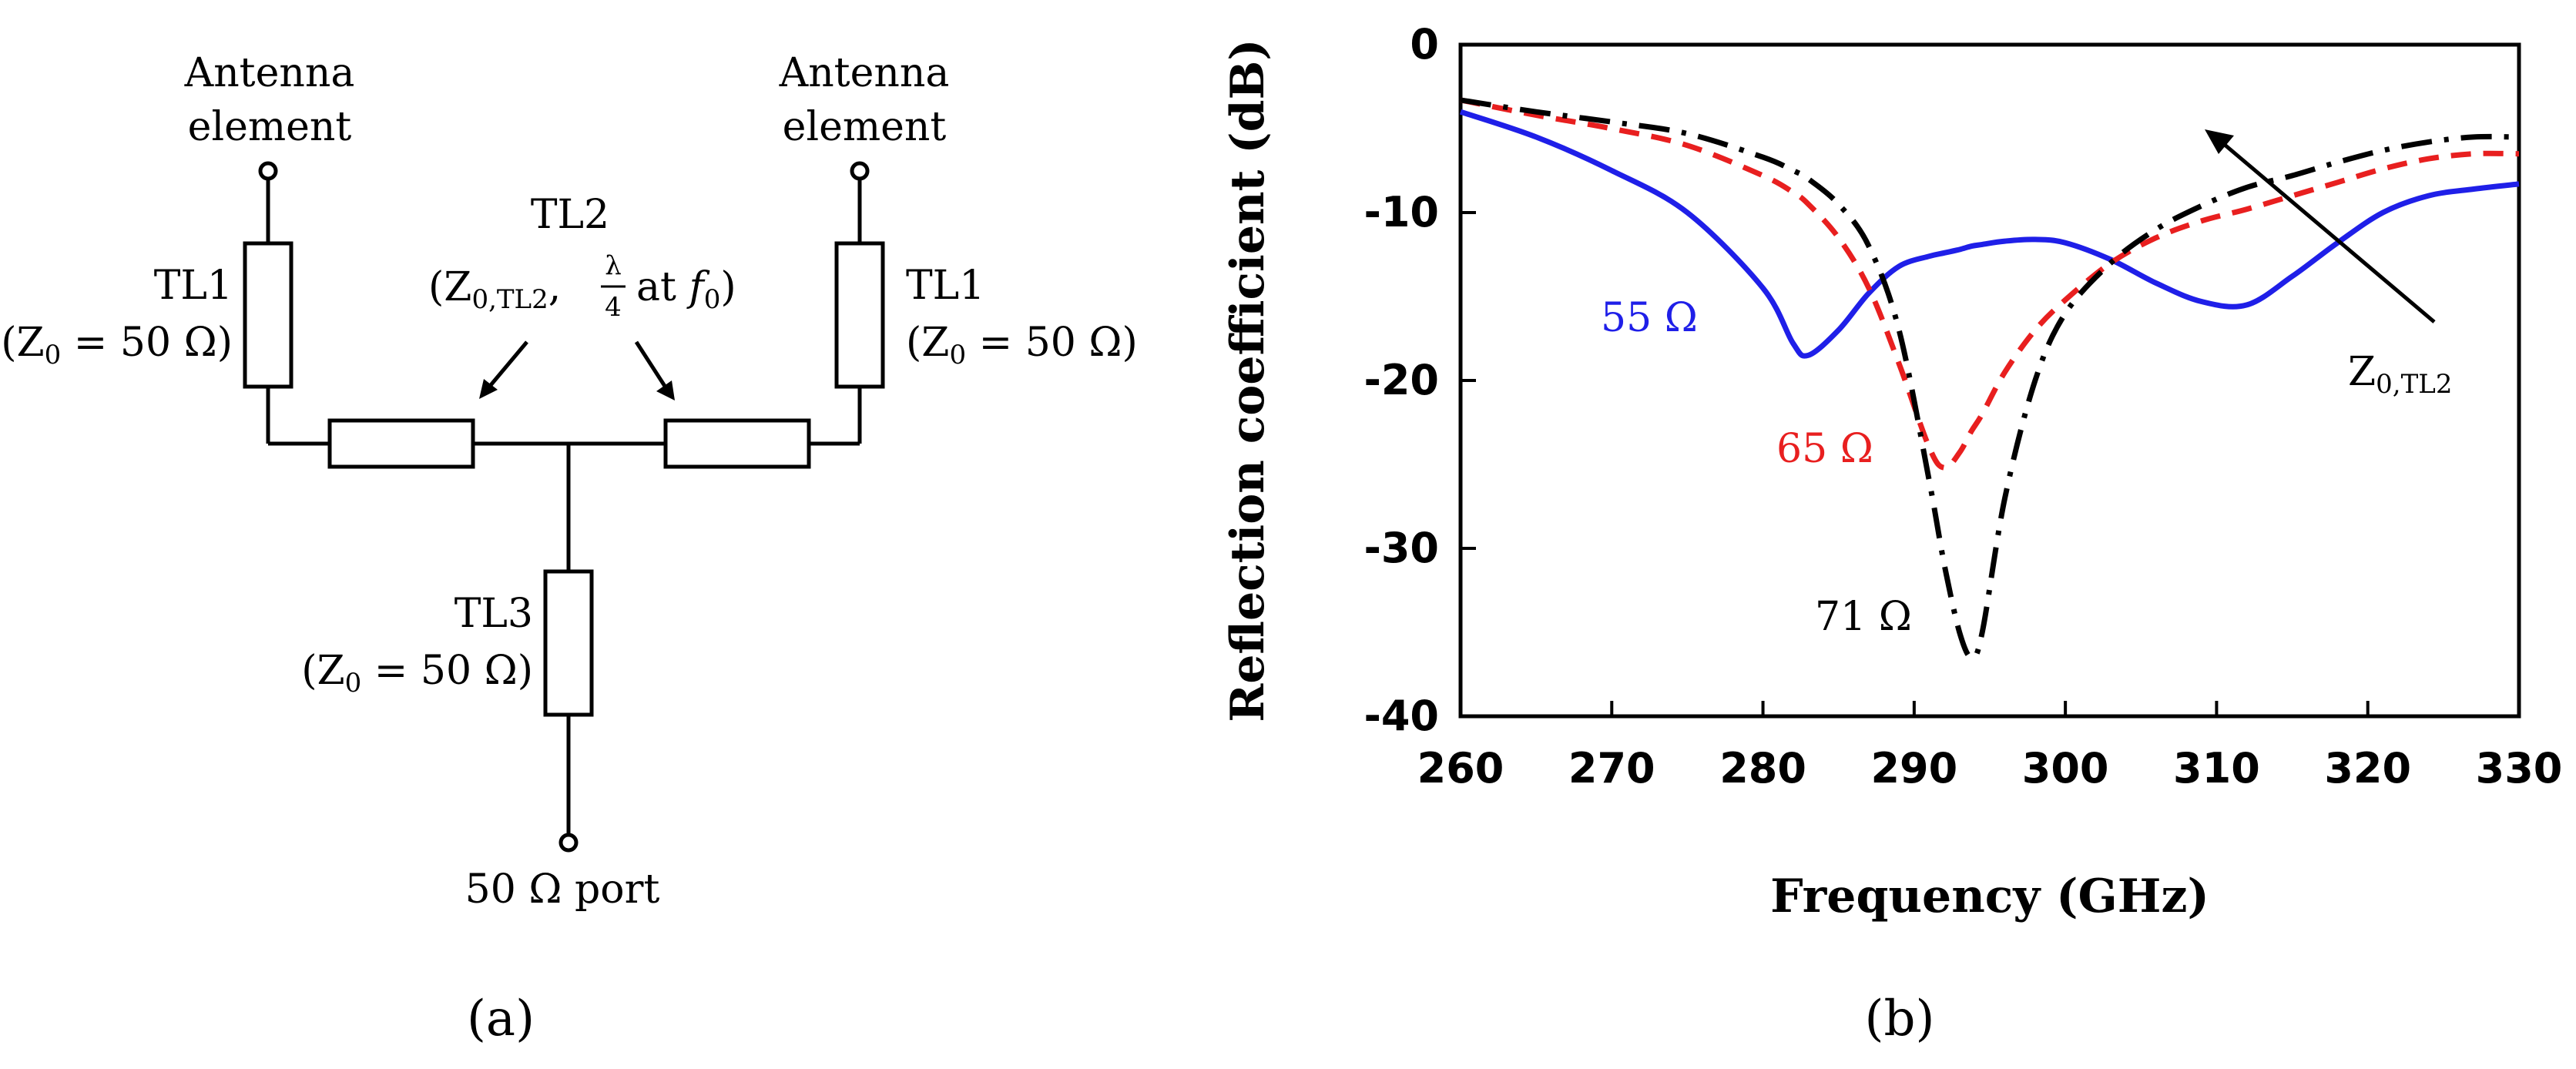  Describe the element at coordinates (865, 127) in the screenshot. I see `antenna-right-line2: element` at that location.